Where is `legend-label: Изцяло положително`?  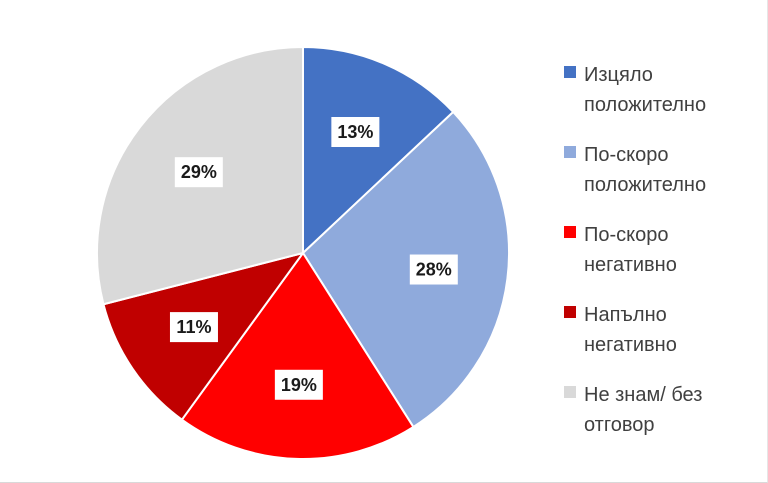
legend-label: Изцяло положително is located at coordinates (674, 90).